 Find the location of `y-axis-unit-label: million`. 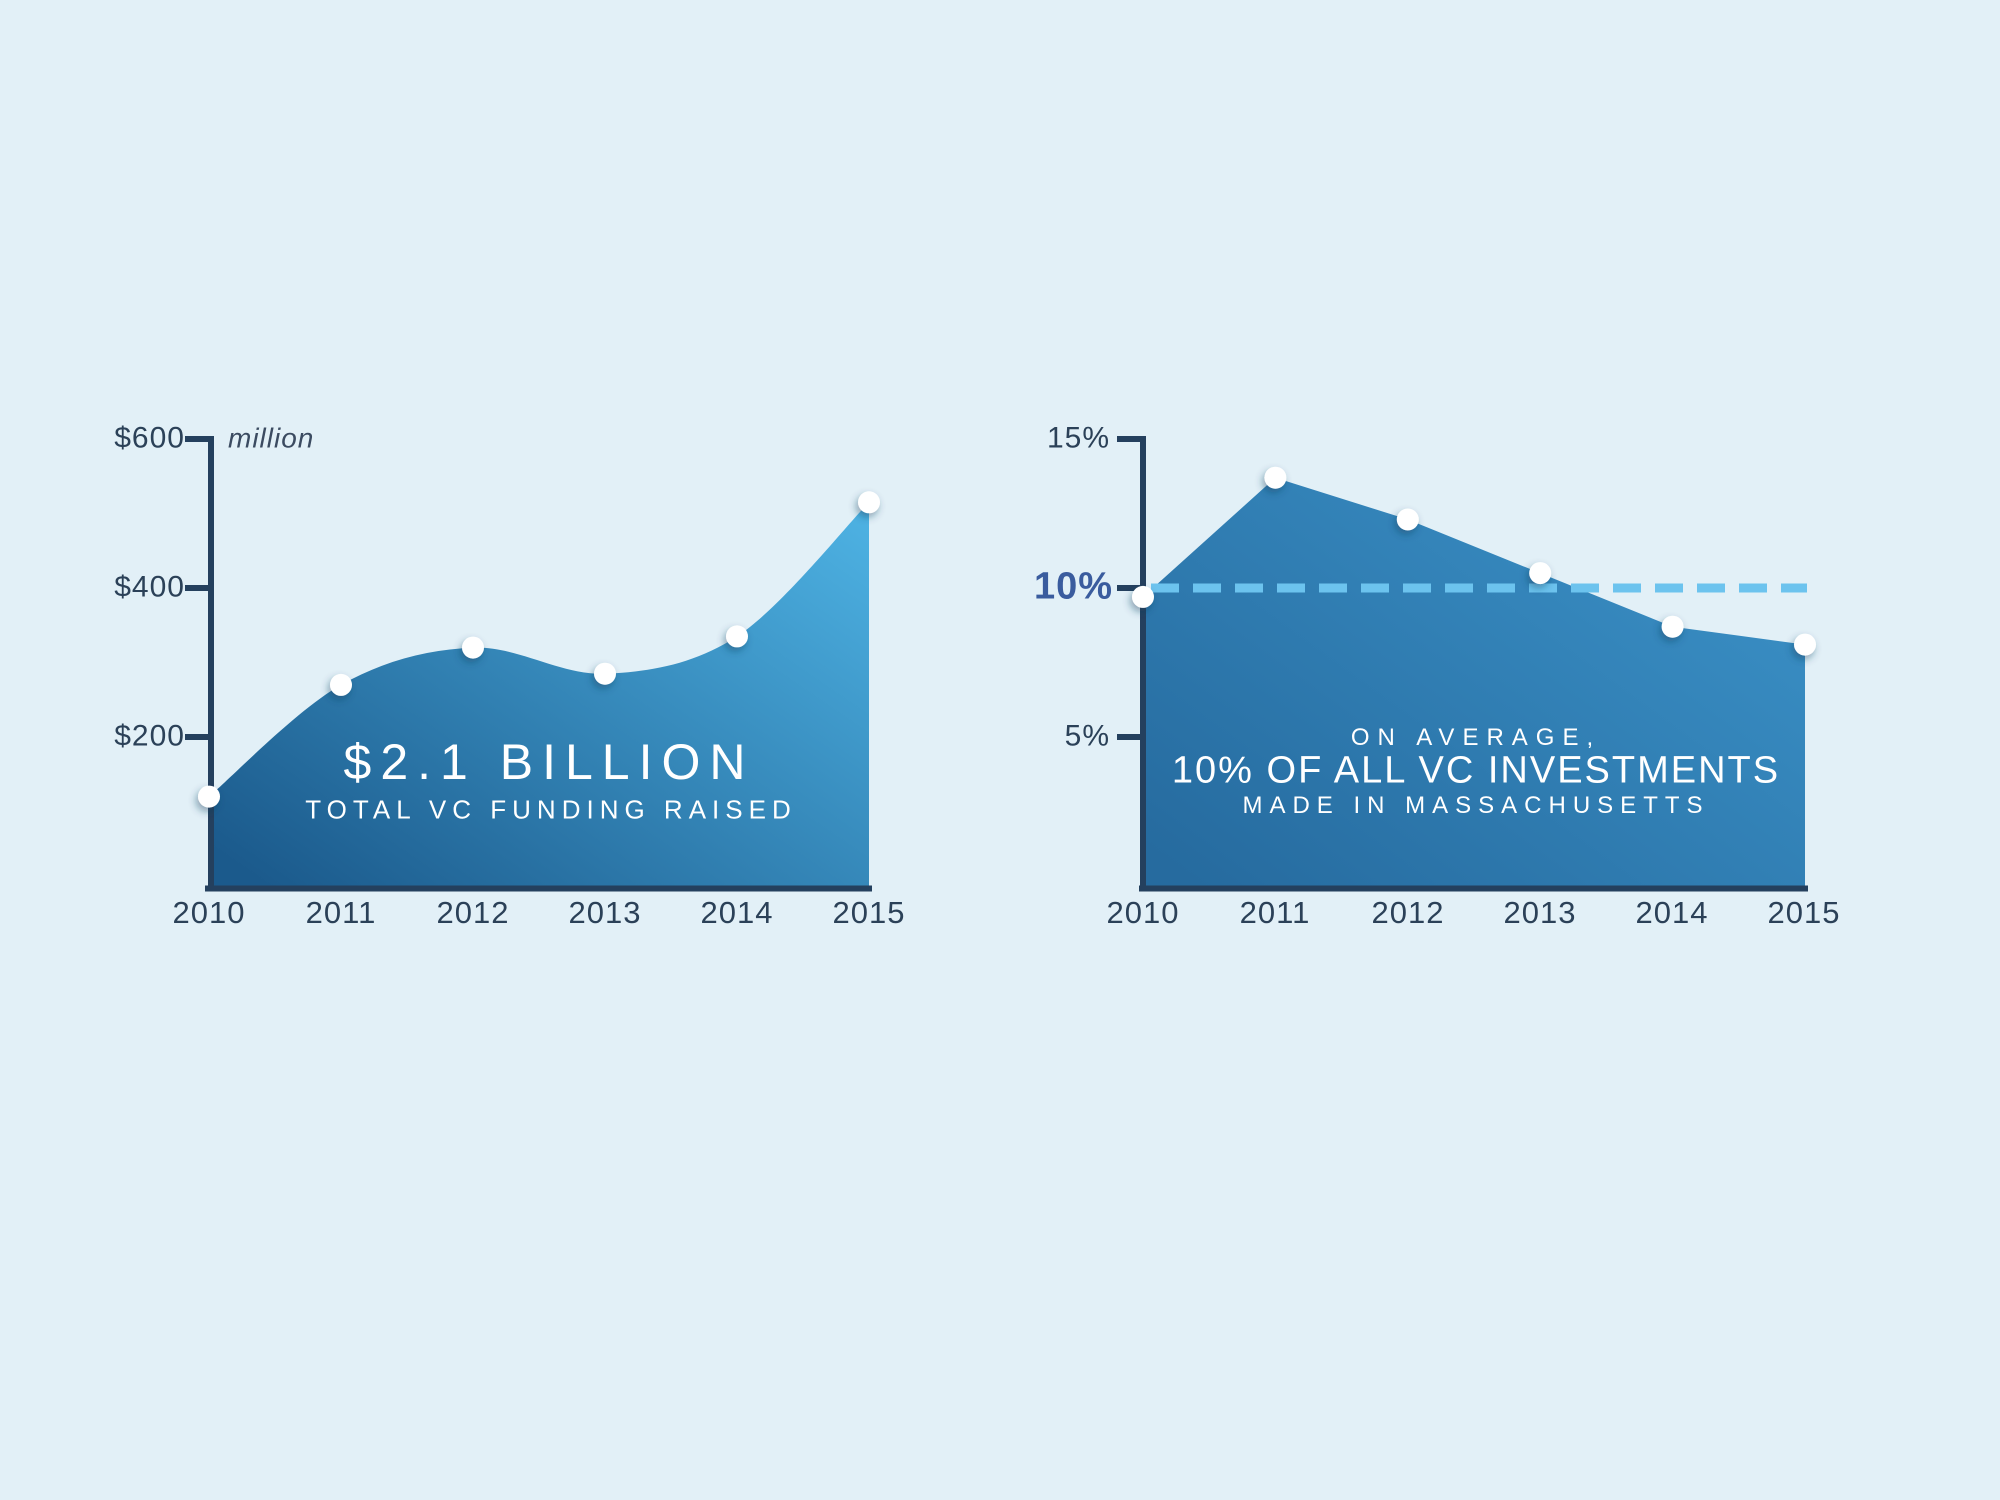

y-axis-unit-label: million is located at coordinates (271, 438).